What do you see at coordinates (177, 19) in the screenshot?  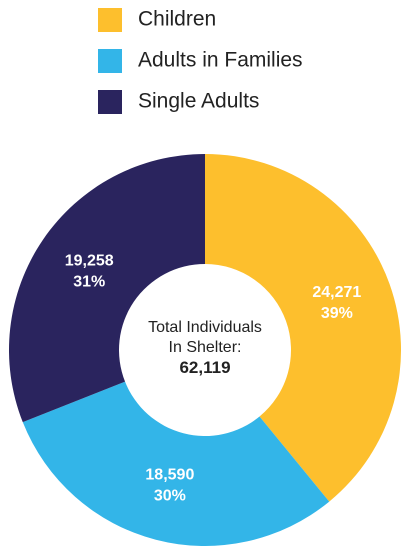 I see `legend-label: Children` at bounding box center [177, 19].